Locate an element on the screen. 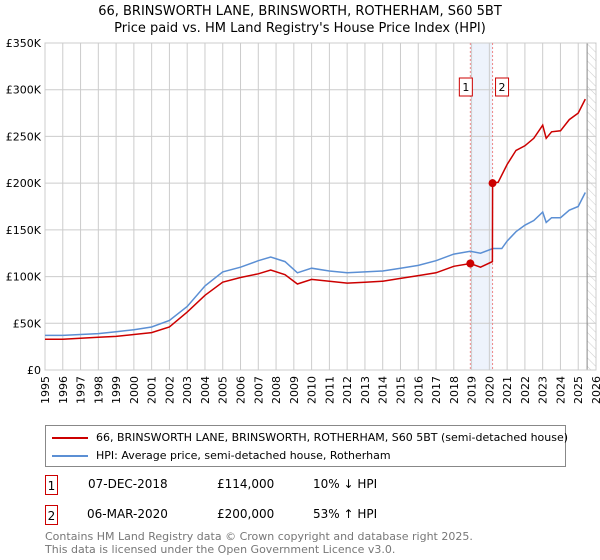 This screenshot has height=560, width=600. x-tick-label: 2000 is located at coordinates (134, 390).